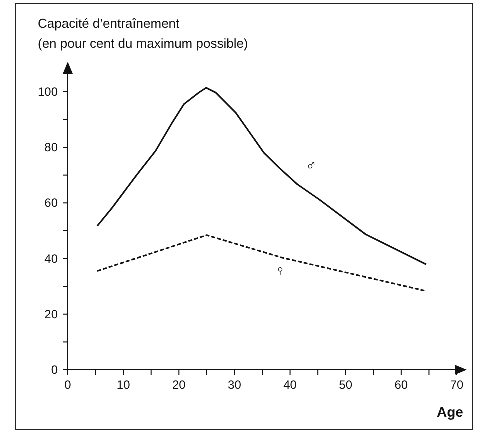 The height and width of the screenshot is (434, 481). Describe the element at coordinates (179, 385) in the screenshot. I see `x-tick-label: 20` at that location.